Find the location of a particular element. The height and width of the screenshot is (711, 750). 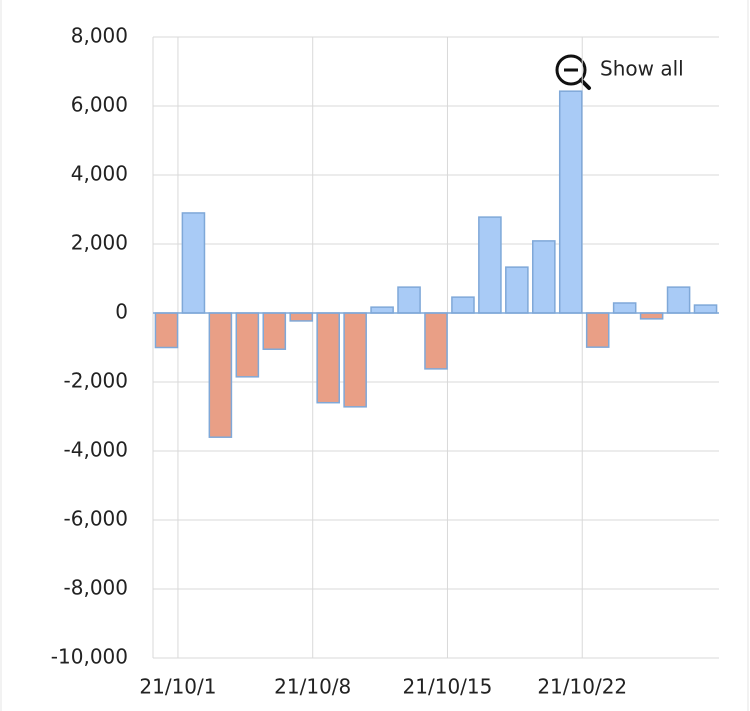

y-tick-label: 2,000 is located at coordinates (99, 243).